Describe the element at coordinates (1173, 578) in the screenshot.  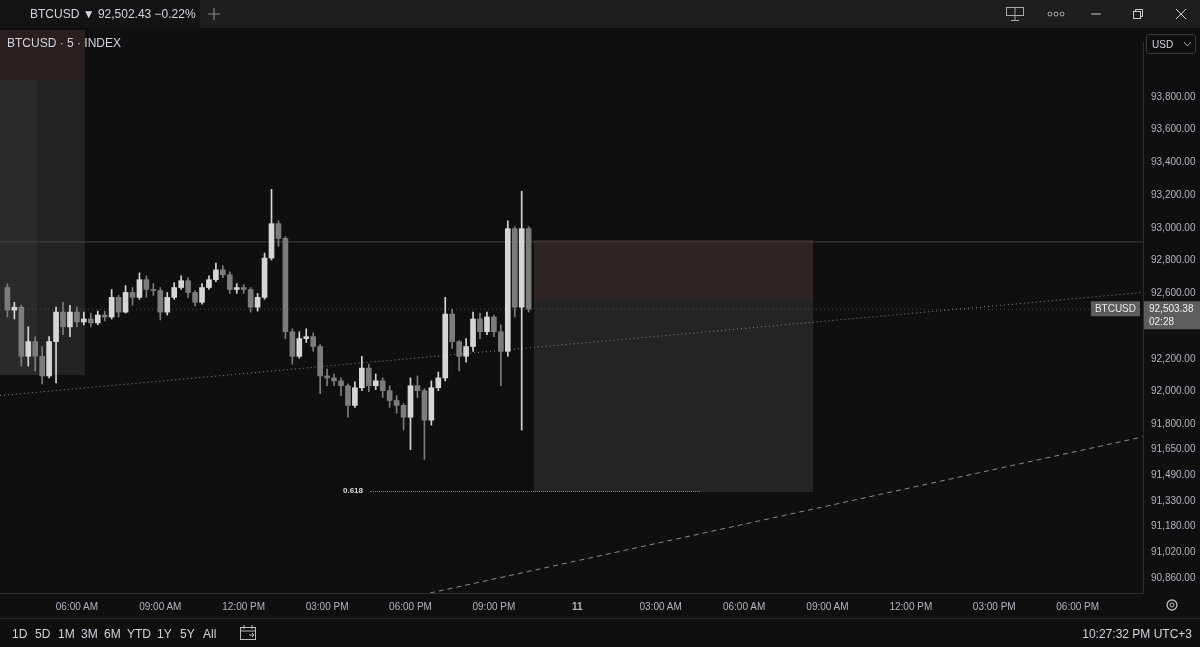
I see `y-tick-label: 90,860.00` at that location.